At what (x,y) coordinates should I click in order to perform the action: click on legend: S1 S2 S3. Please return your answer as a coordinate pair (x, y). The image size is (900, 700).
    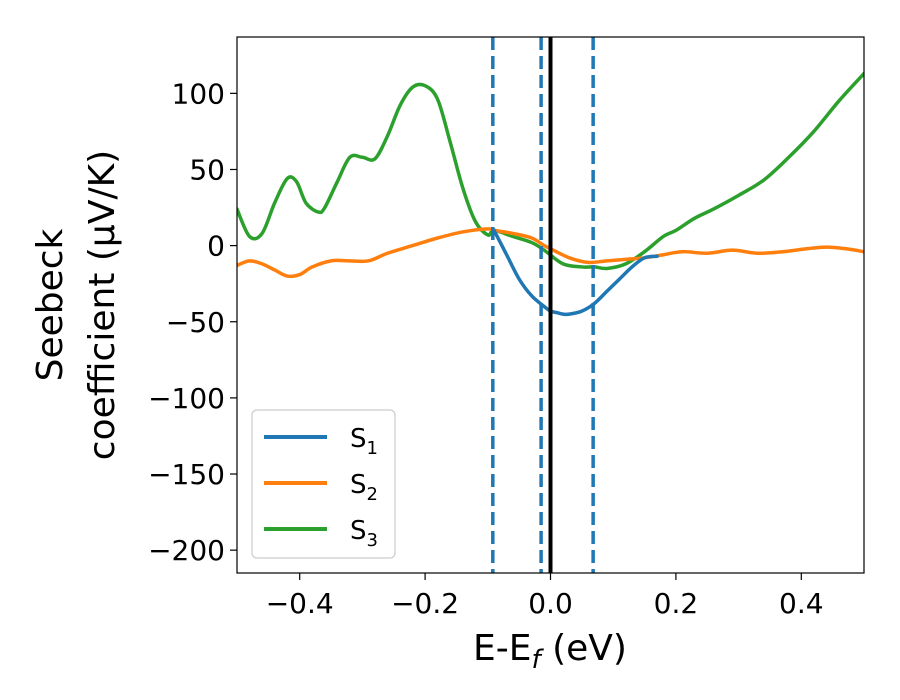
    Looking at the image, I should click on (323, 484).